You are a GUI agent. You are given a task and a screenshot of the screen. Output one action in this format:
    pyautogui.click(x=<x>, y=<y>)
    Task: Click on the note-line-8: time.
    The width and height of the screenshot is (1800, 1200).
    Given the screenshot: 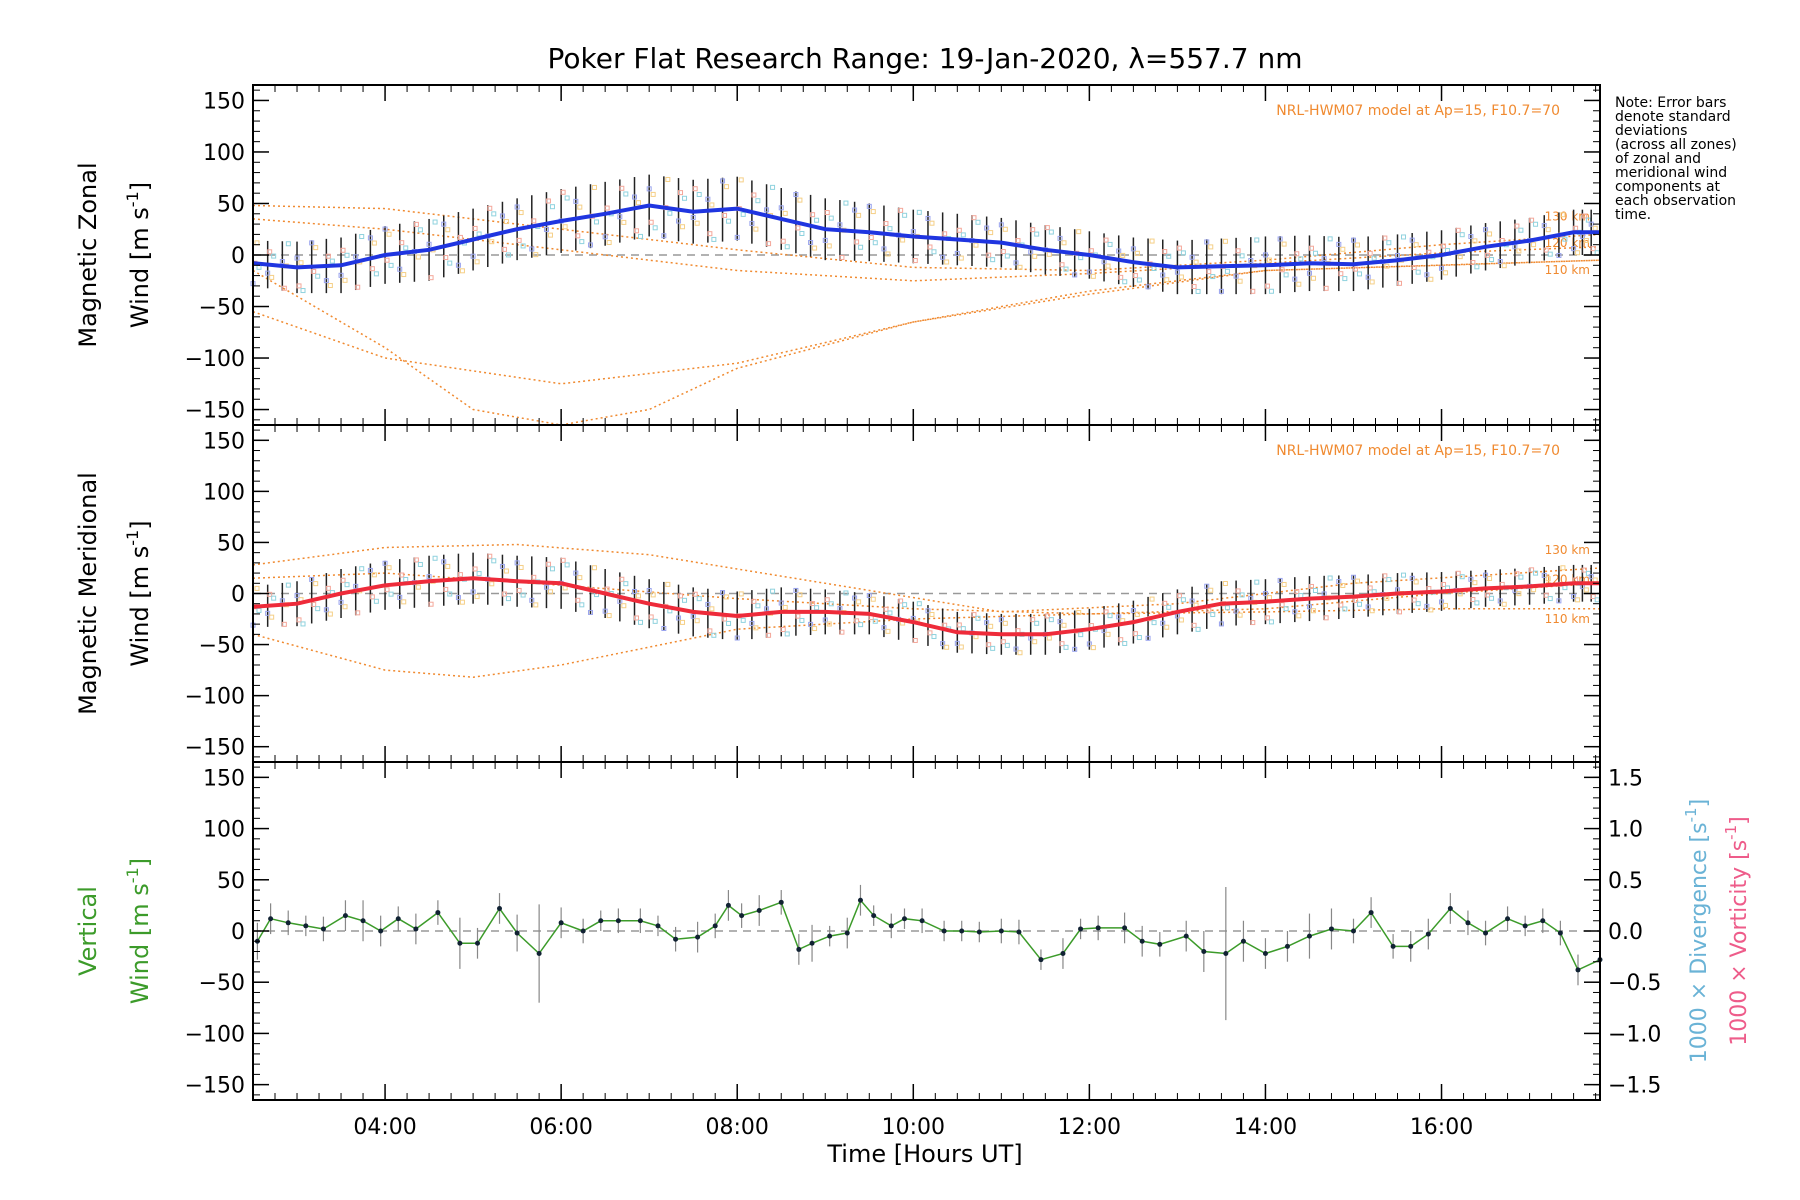 What is the action you would take?
    pyautogui.click(x=1633, y=215)
    